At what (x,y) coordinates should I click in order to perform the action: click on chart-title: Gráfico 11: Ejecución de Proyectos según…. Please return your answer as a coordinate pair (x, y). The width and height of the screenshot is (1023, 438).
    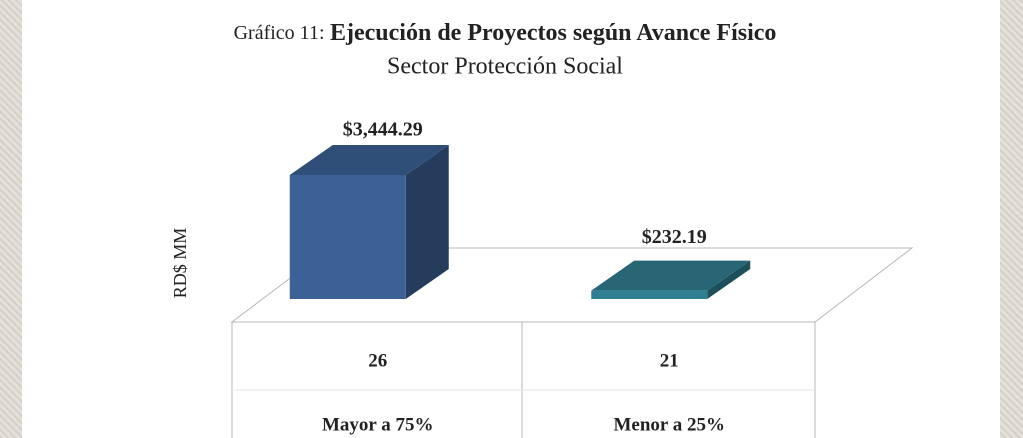
    Looking at the image, I should click on (505, 32).